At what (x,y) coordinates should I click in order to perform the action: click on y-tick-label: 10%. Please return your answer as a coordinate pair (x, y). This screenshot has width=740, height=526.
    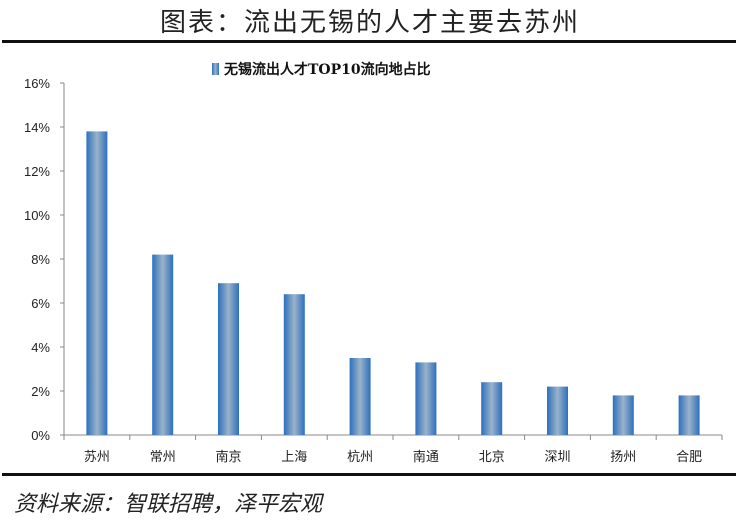
    Looking at the image, I should click on (37, 215).